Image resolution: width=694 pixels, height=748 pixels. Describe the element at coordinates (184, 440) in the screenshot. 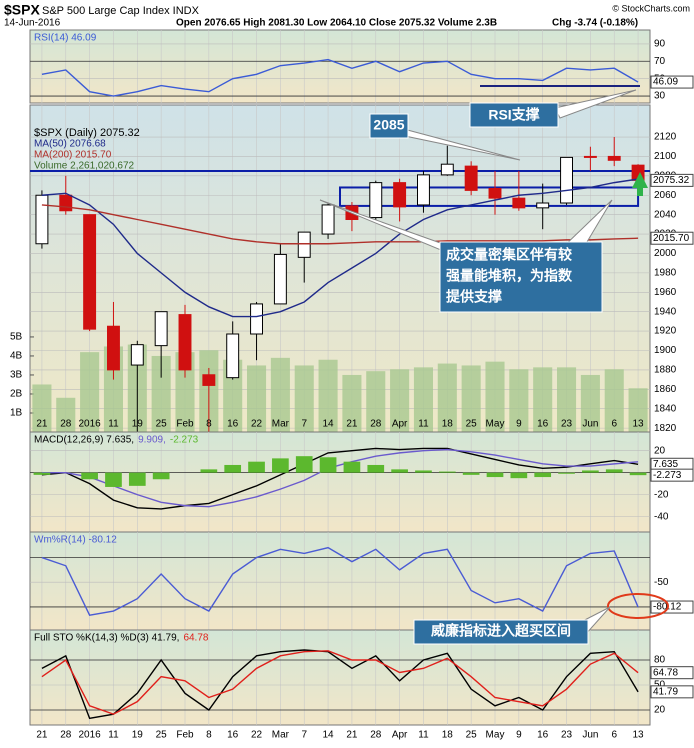

I see `legend-entry: -2.273` at that location.